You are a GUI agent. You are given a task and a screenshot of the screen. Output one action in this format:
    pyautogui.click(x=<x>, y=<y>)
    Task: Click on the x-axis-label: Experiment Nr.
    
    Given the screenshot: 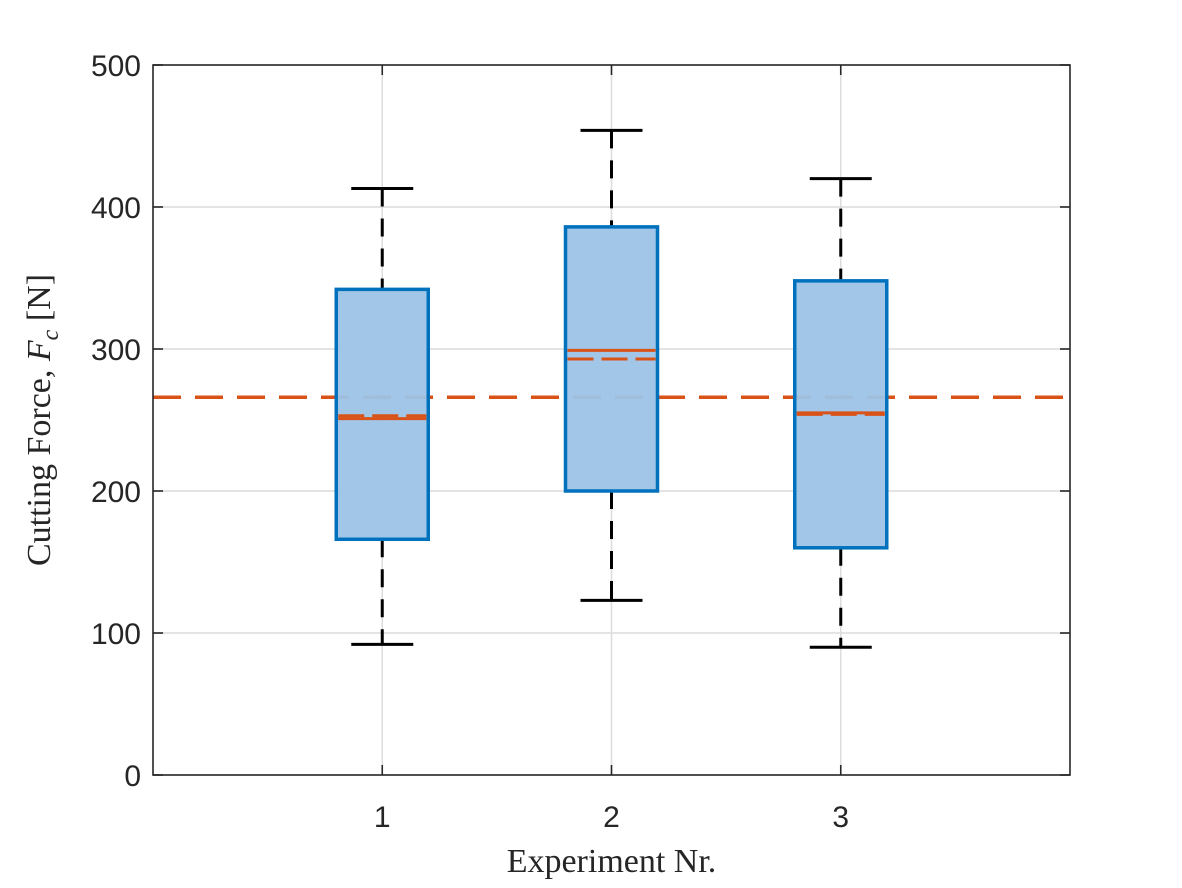 What is the action you would take?
    pyautogui.click(x=612, y=861)
    